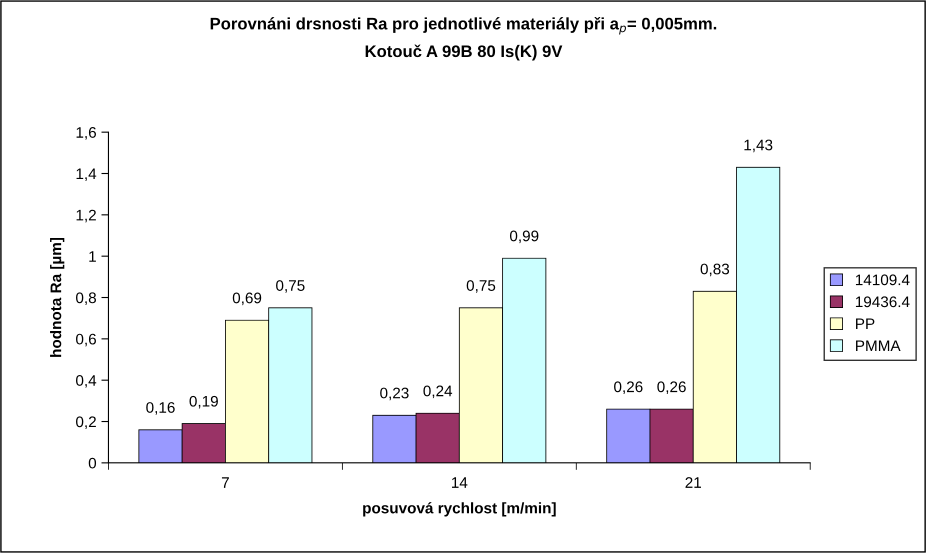 The image size is (927, 553). I want to click on y-tick-label: 1,4, so click(86, 174).